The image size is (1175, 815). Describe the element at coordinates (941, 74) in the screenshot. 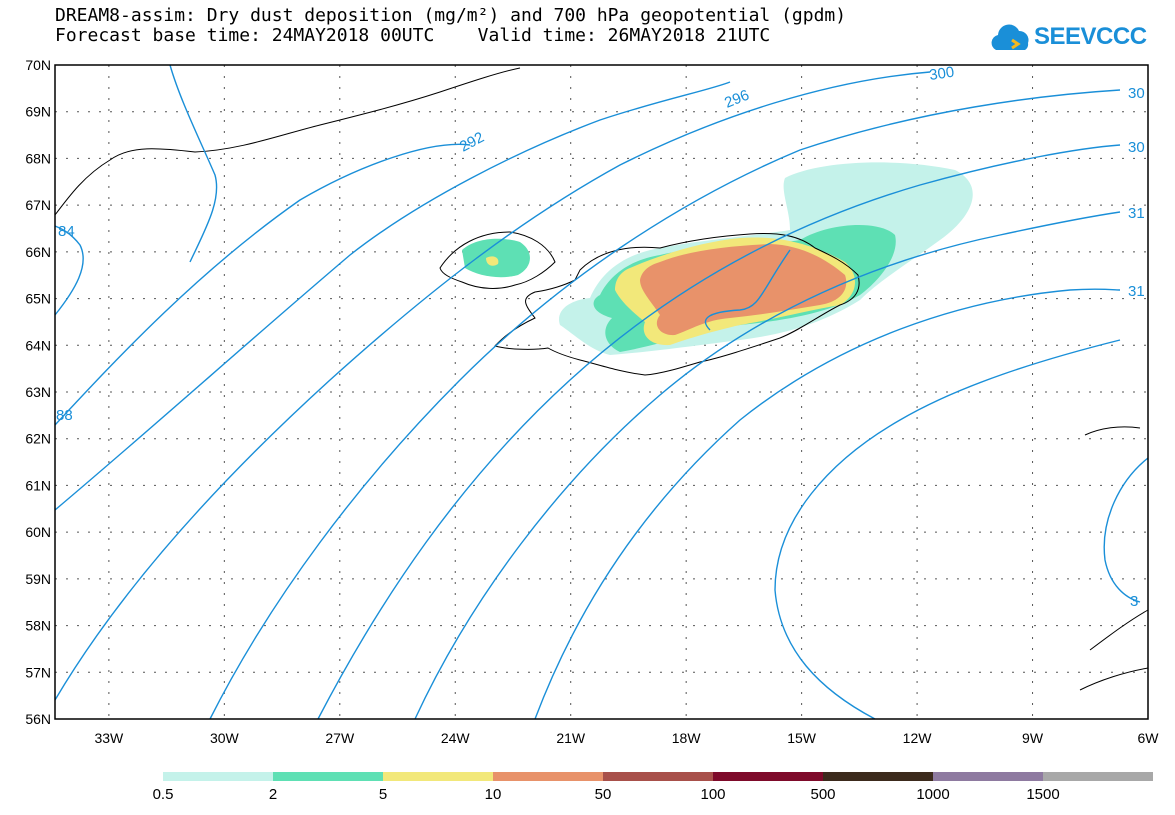

I see `contour-label: 300` at that location.